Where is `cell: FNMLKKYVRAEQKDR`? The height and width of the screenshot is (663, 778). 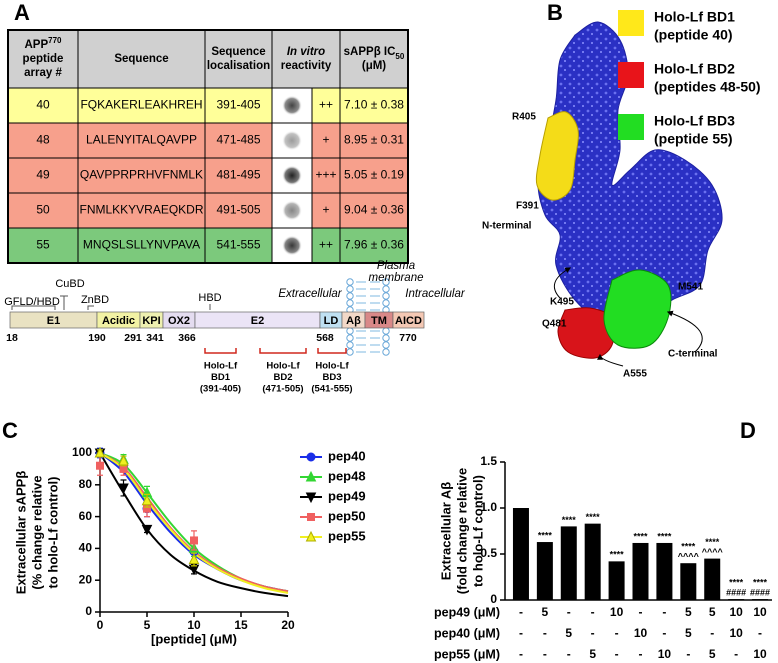 cell: FNMLKKYVRAEQKDR is located at coordinates (141, 210).